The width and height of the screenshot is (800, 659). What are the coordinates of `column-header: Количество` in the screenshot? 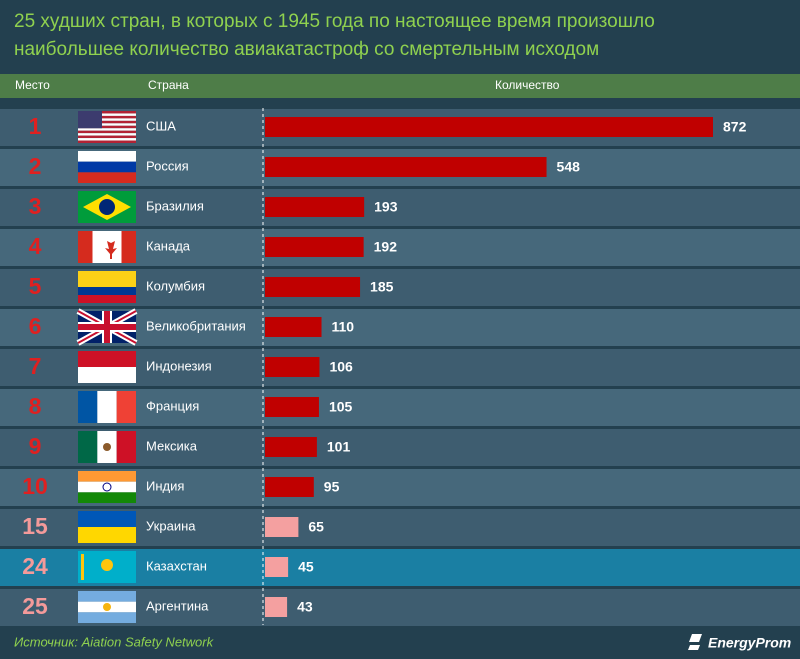 It's located at (527, 85).